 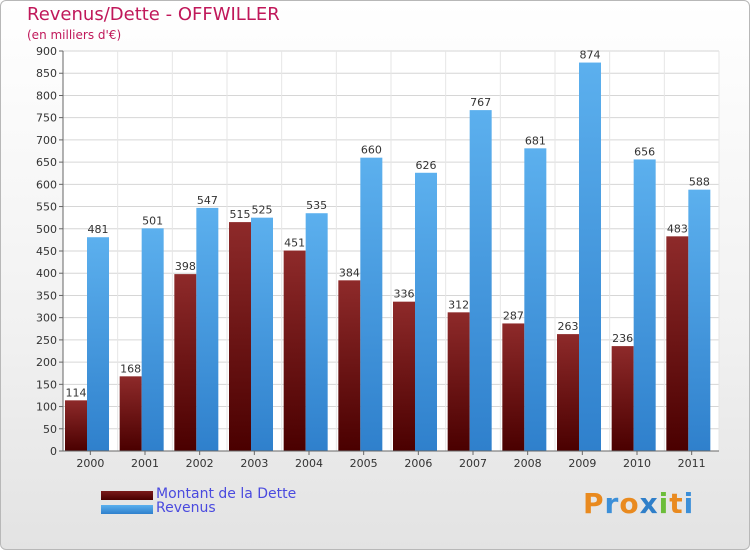 I want to click on legend-label-revenus: Revenus, so click(x=186, y=508).